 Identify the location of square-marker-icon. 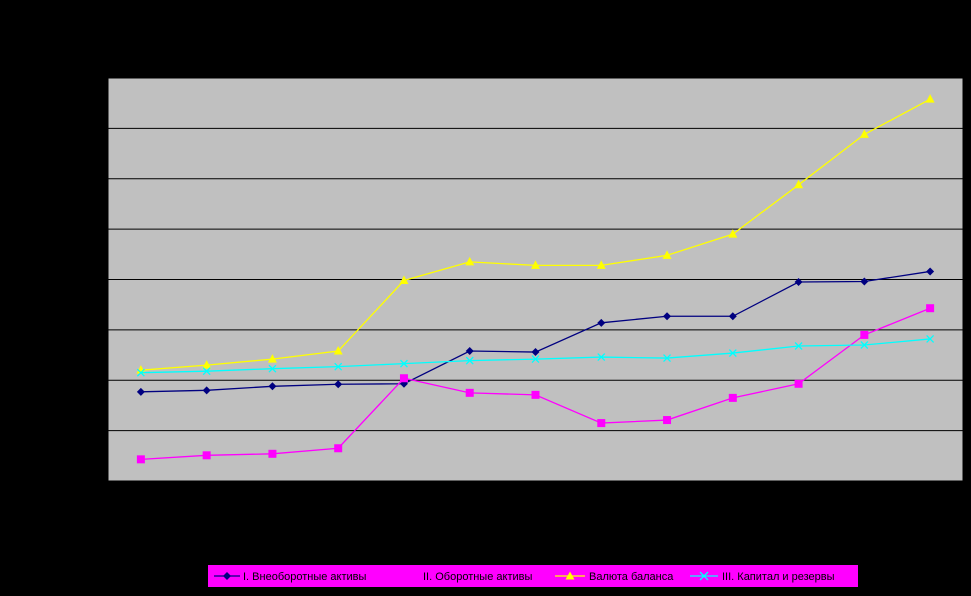
(407, 576).